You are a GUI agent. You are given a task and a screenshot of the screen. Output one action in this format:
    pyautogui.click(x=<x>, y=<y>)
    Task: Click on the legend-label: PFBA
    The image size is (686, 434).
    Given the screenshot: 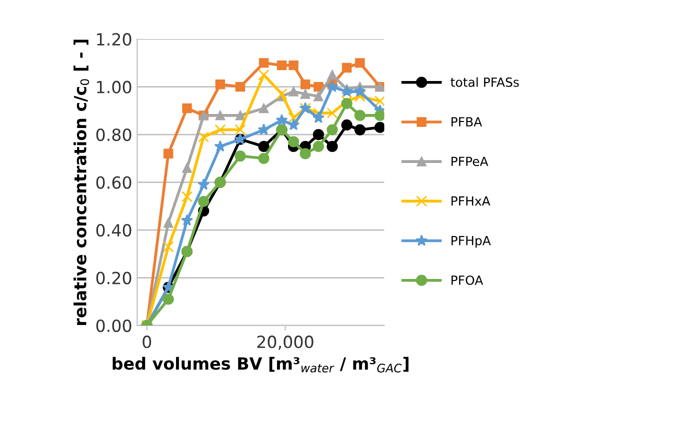 What is the action you would take?
    pyautogui.click(x=467, y=121)
    